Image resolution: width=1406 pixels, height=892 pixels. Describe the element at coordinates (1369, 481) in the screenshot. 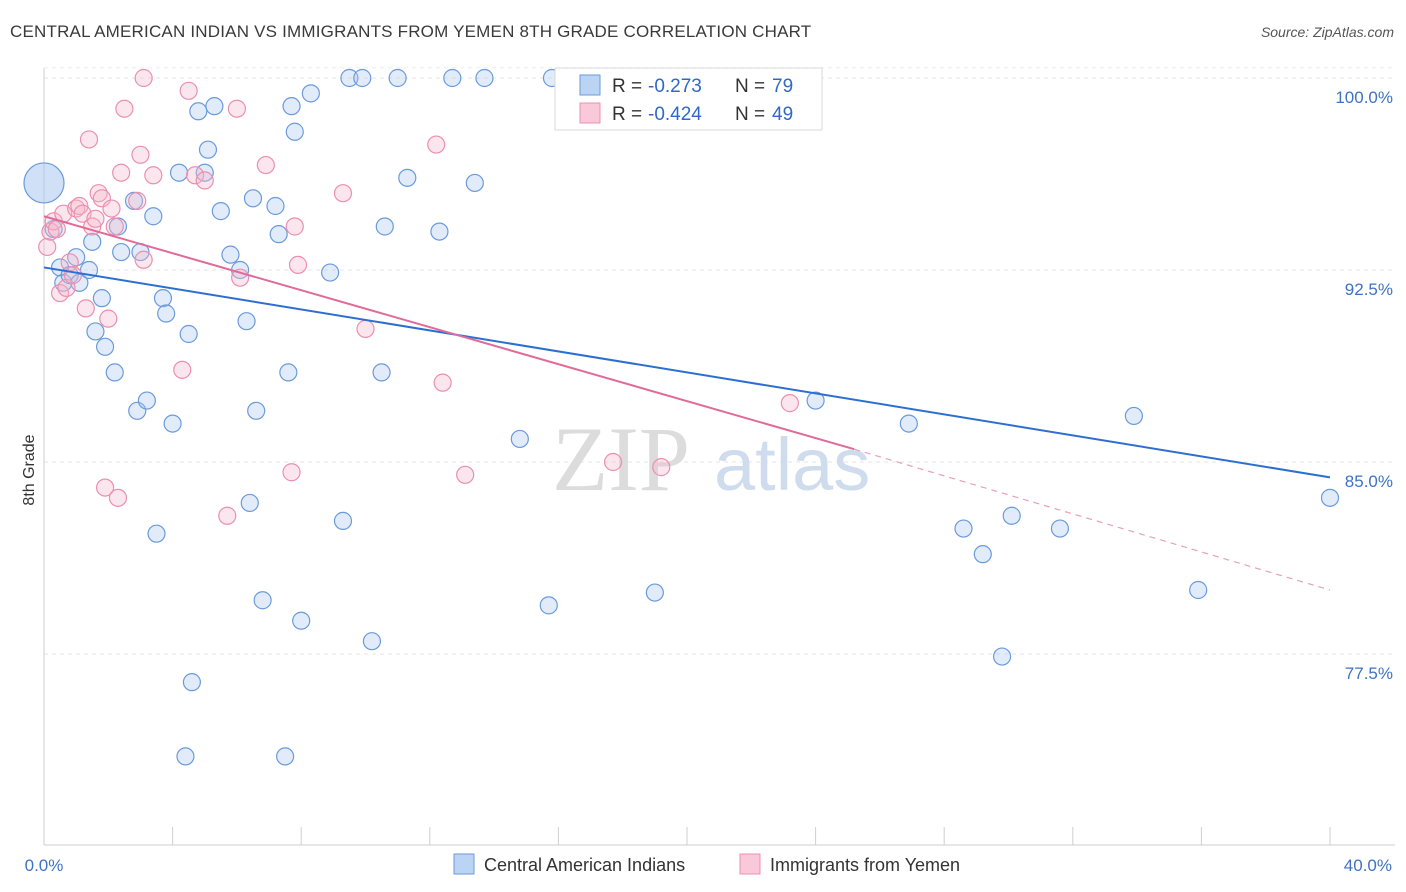

I see `y-tick-label-1: 85.0%` at that location.